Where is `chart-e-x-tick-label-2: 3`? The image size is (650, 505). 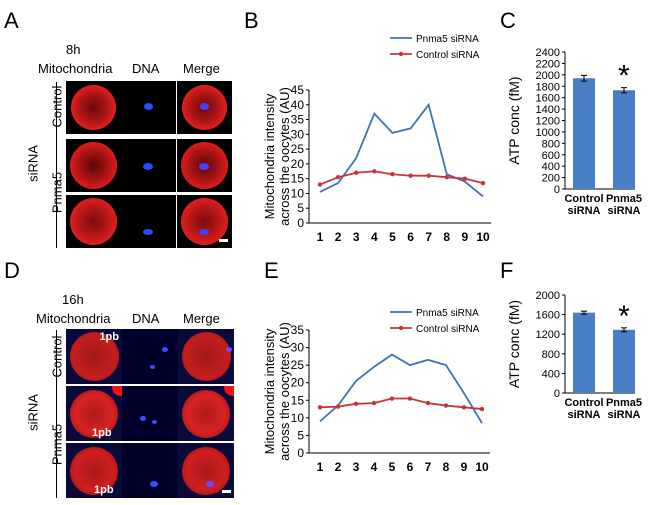
chart-e-x-tick-label-2: 3 is located at coordinates (356, 467).